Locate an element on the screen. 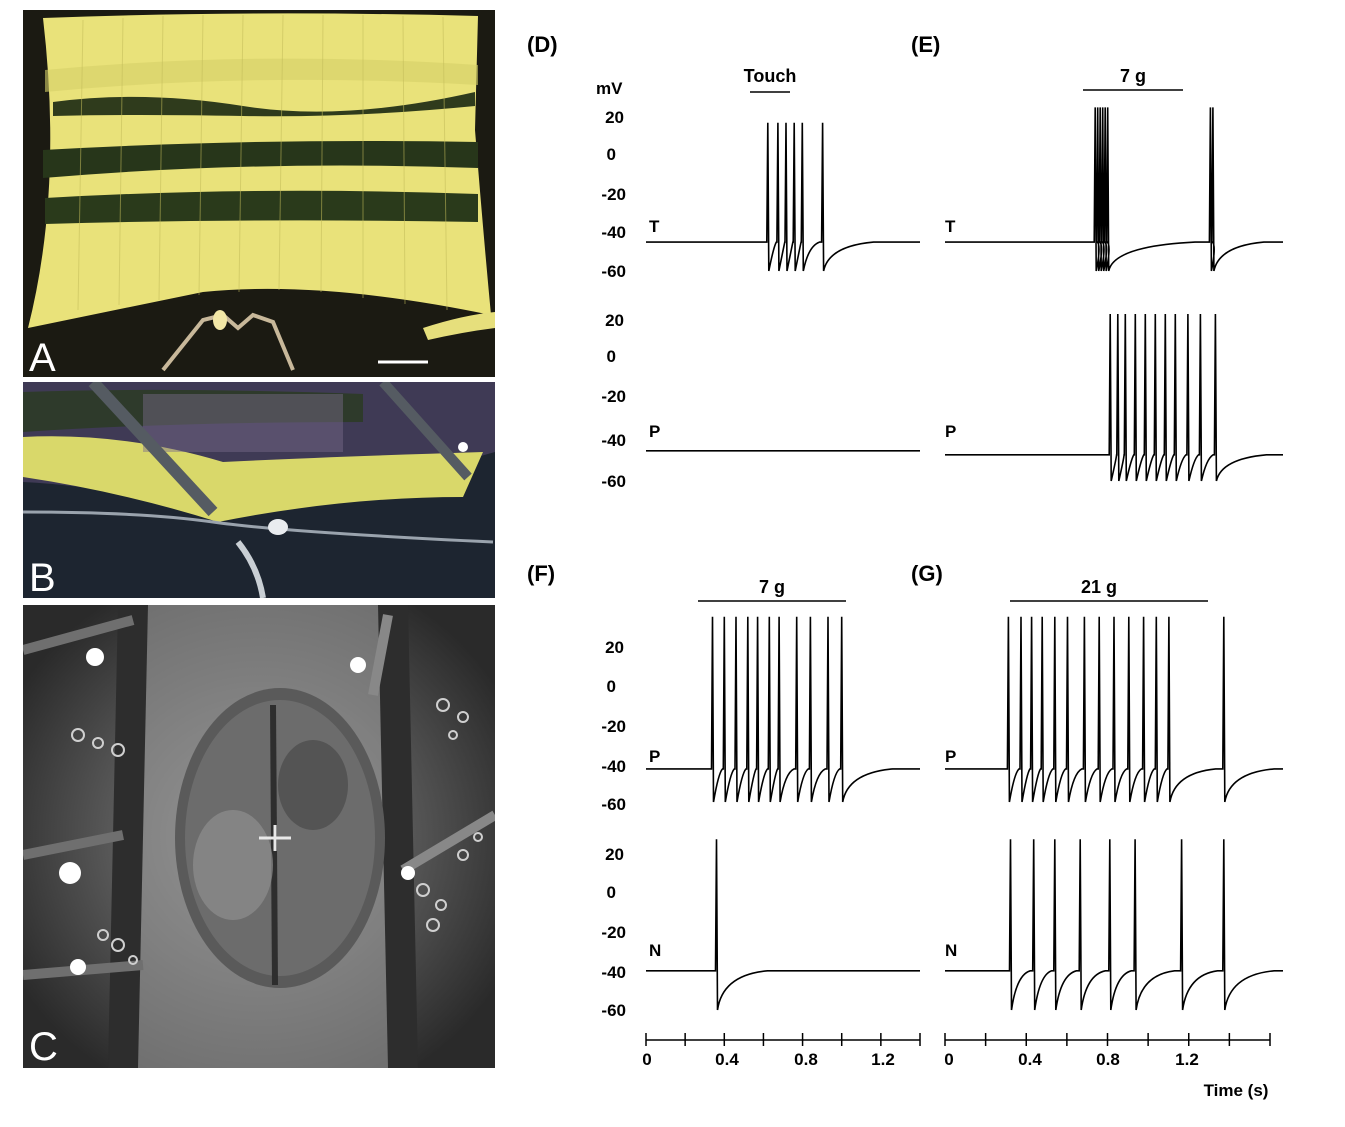 The image size is (1345, 1127). photo-b-label: B is located at coordinates (42, 577).